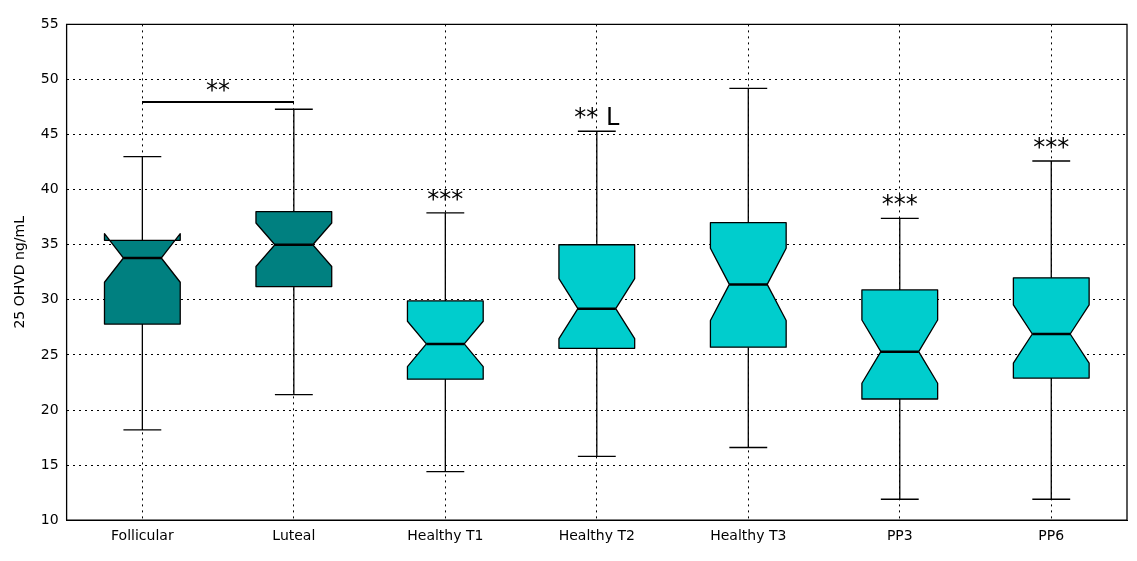  Describe the element at coordinates (49, 243) in the screenshot. I see `y-tick-label: 35` at that location.